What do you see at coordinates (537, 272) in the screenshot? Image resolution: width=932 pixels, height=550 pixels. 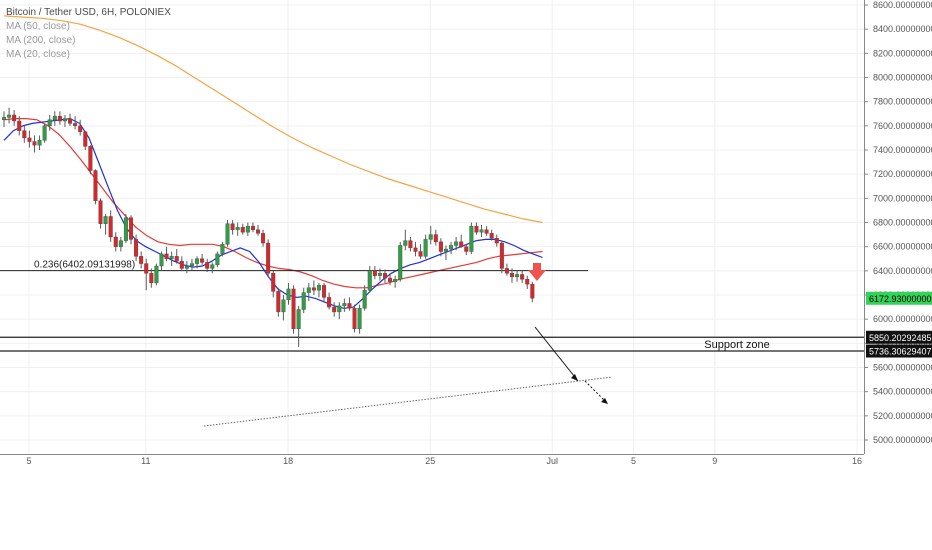 I see `down-arrow-icon` at bounding box center [537, 272].